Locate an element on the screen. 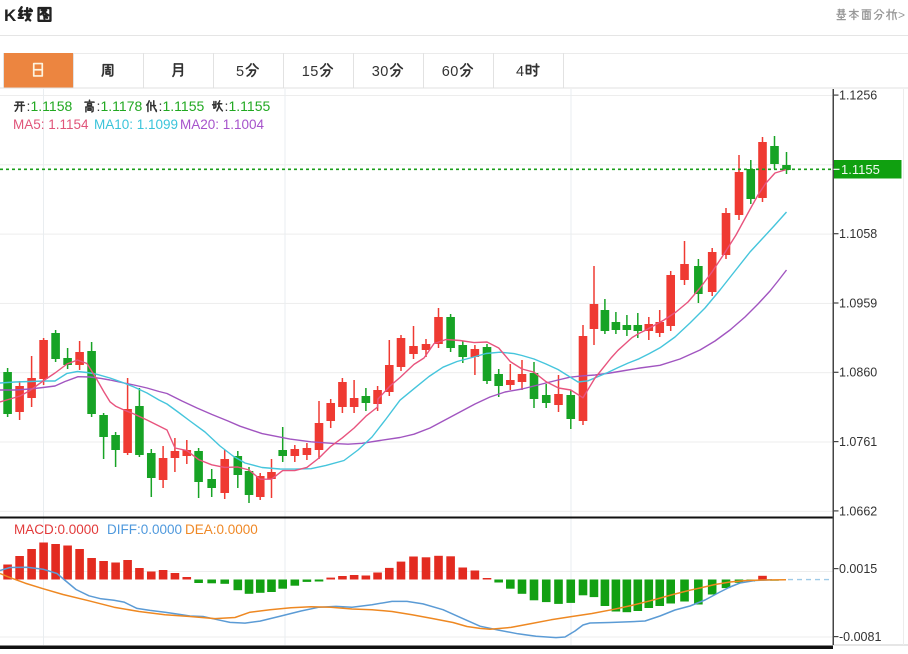  svg-text: 6 is located at coordinates (446, 72).